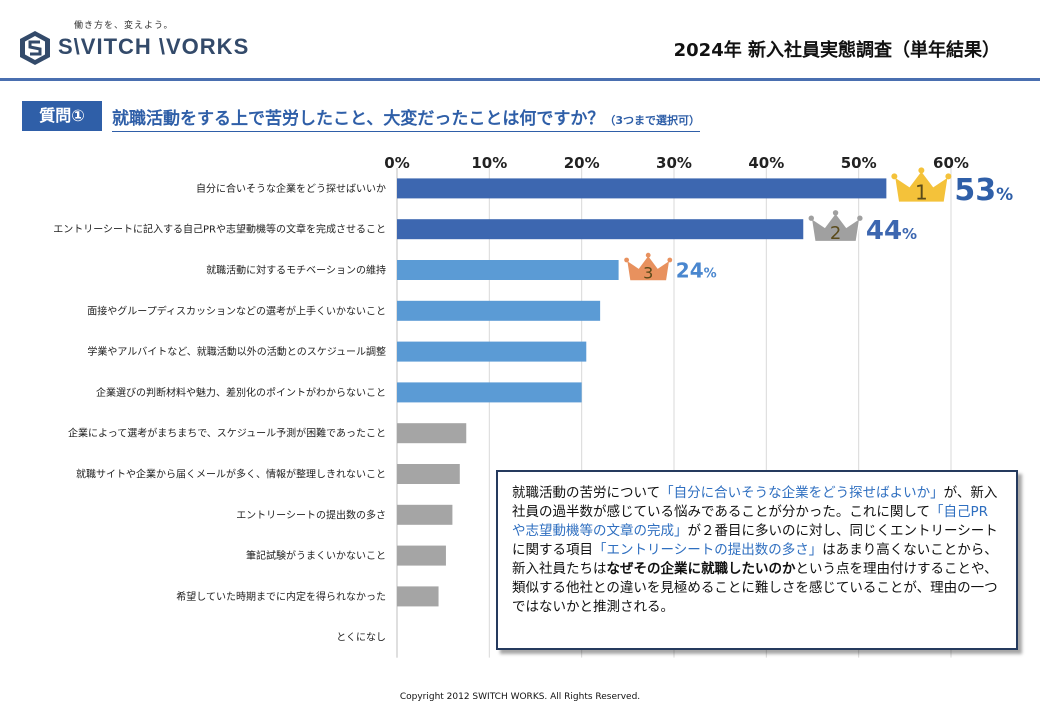 The height and width of the screenshot is (720, 1040). I want to click on rank-crown-icon: 1, so click(921, 185).